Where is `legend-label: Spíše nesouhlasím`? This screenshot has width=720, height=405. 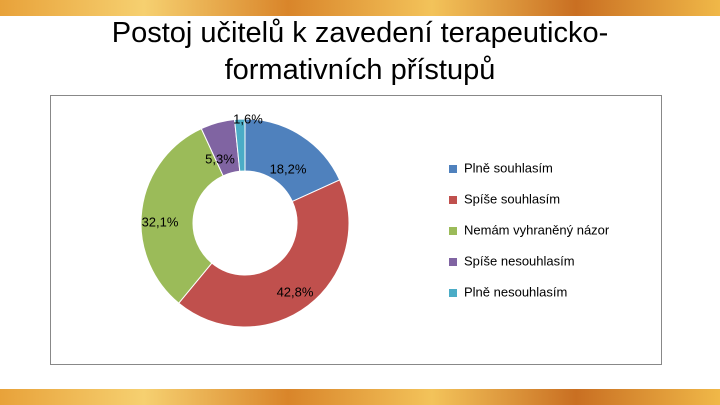 legend-label: Spíše nesouhlasím is located at coordinates (519, 260).